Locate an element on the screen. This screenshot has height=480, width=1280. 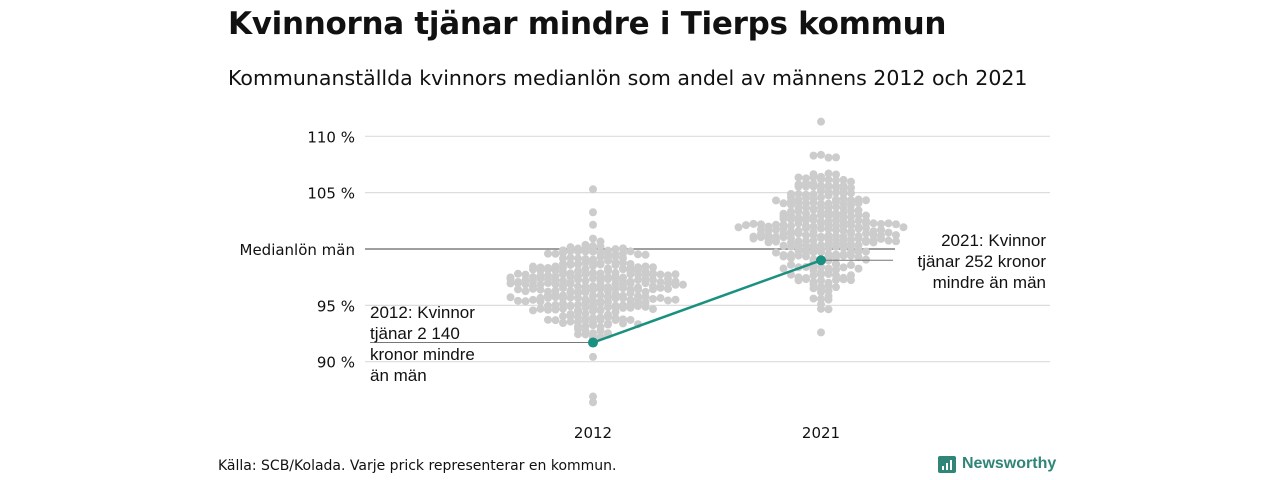
x-tick-label: 2021 is located at coordinates (821, 433).